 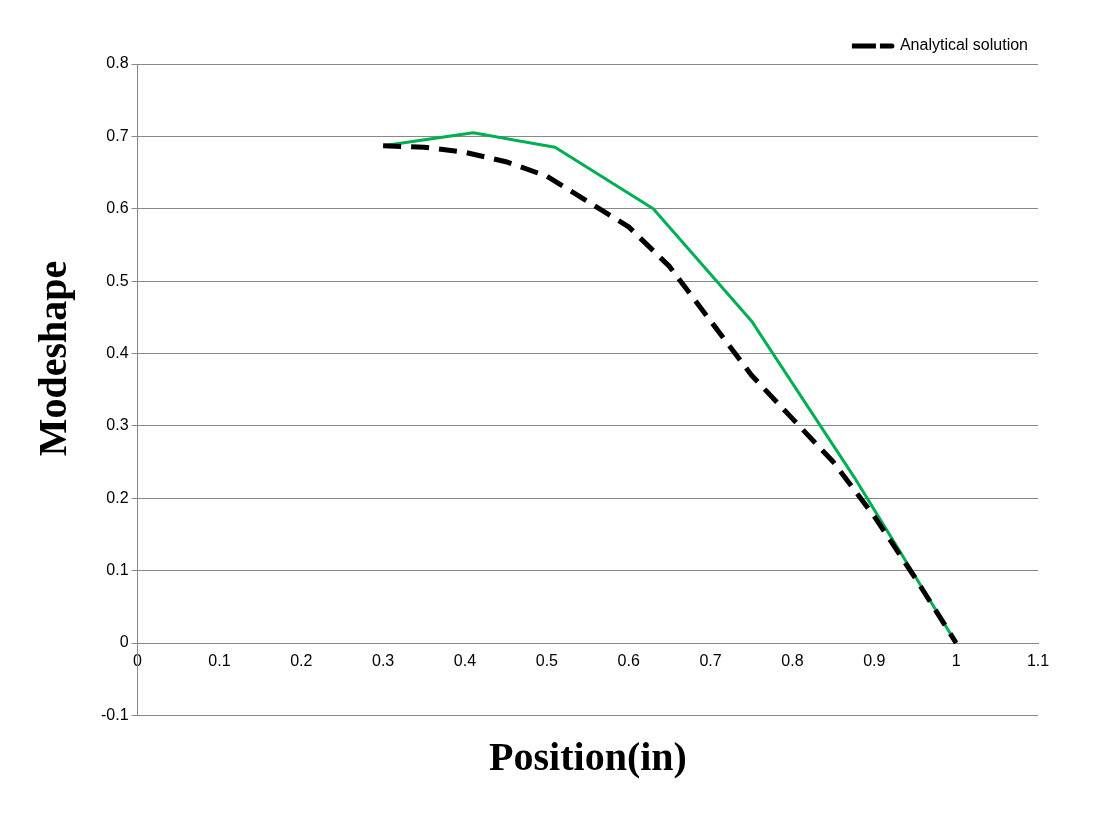 What do you see at coordinates (588, 756) in the screenshot?
I see `x-axis-title: Position(in)` at bounding box center [588, 756].